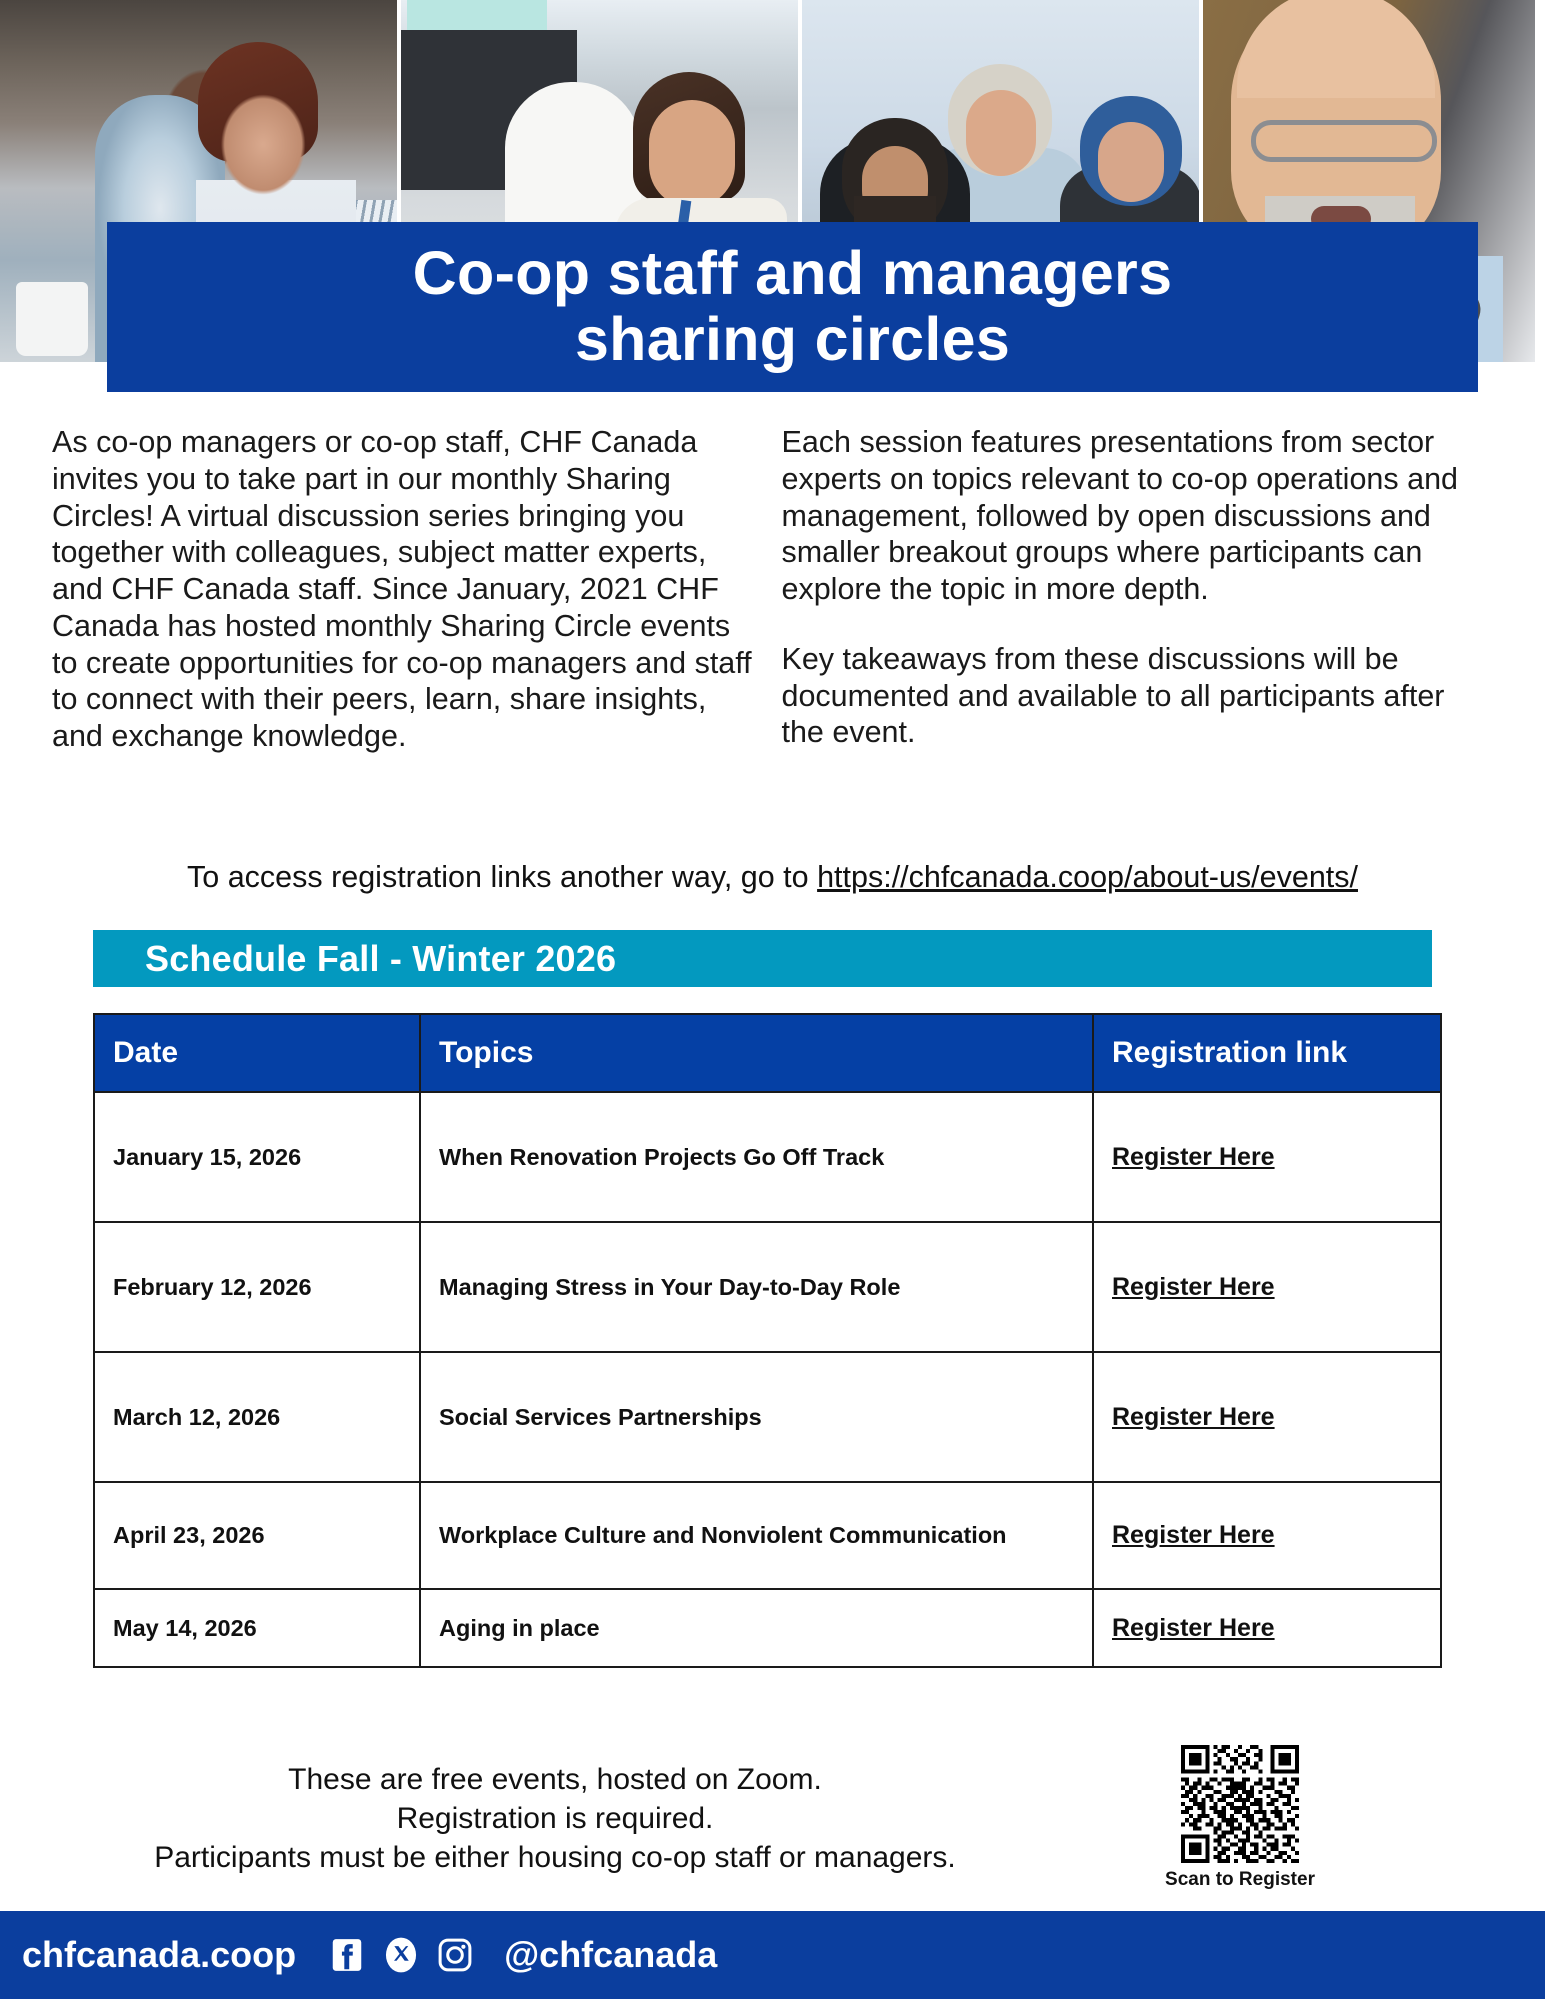  I want to click on qr-caption: Scan to Register, so click(1240, 1879).